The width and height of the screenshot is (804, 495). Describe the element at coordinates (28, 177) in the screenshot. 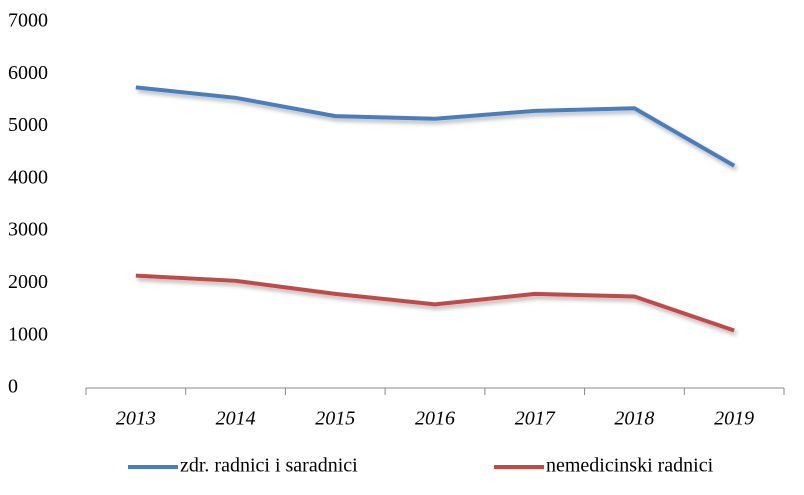

I see `y-tick-label: 4000` at that location.